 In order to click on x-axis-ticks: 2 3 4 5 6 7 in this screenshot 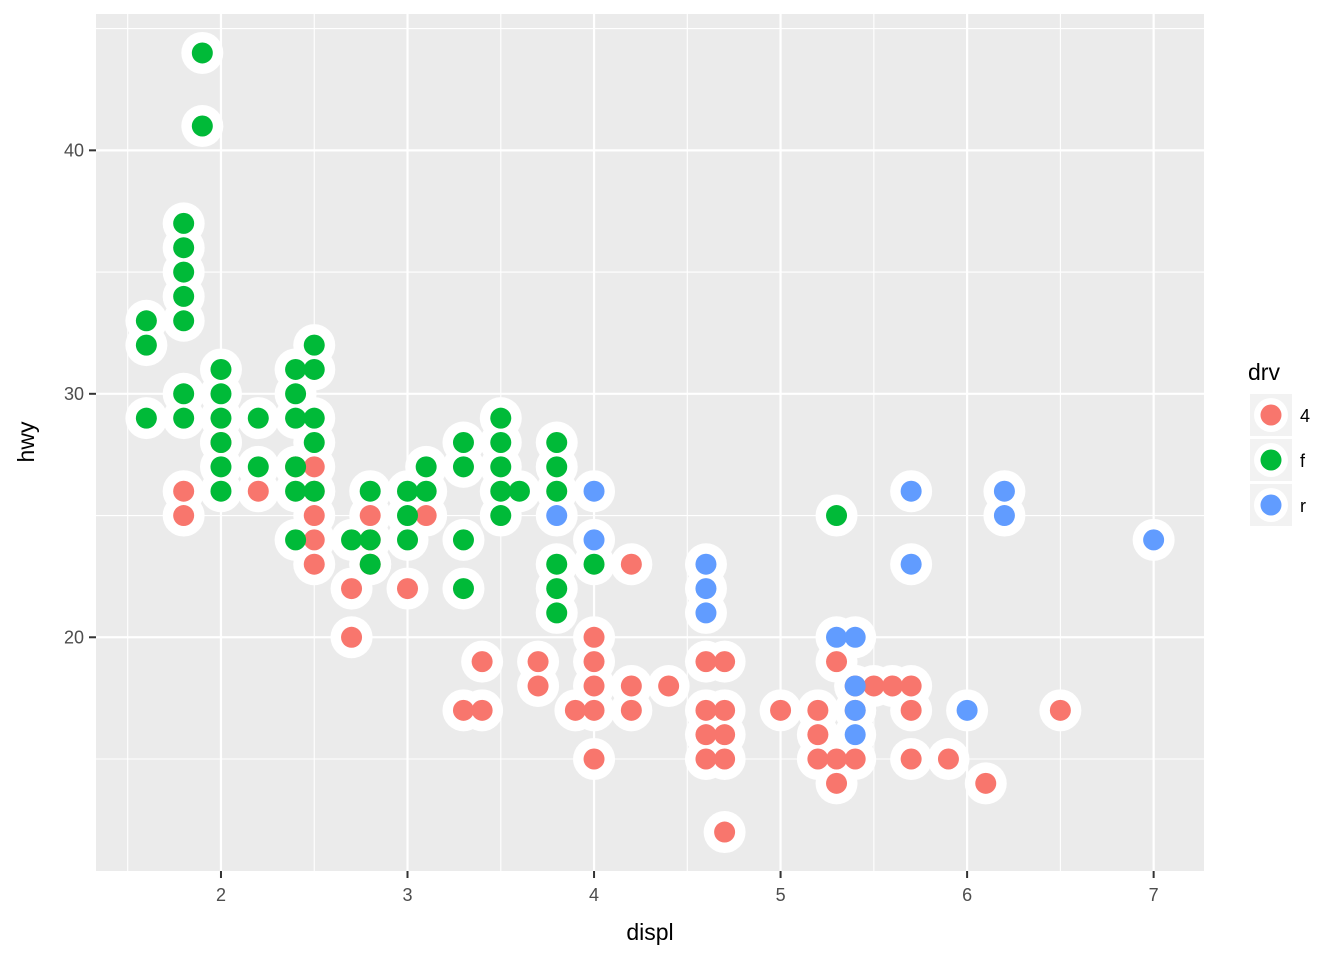, I will do `click(687, 888)`.